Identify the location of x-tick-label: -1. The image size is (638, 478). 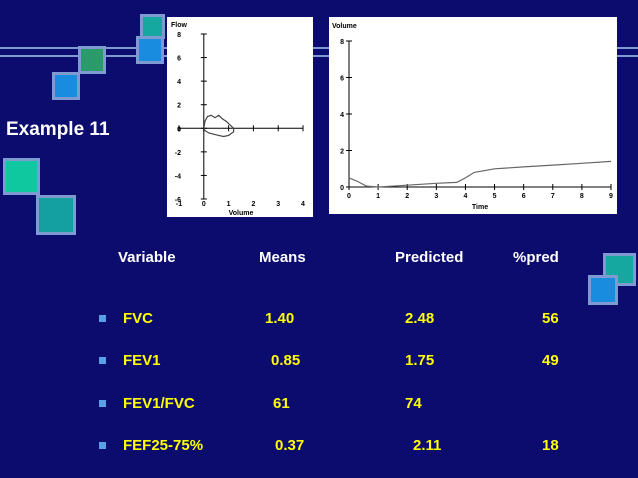
(179, 204).